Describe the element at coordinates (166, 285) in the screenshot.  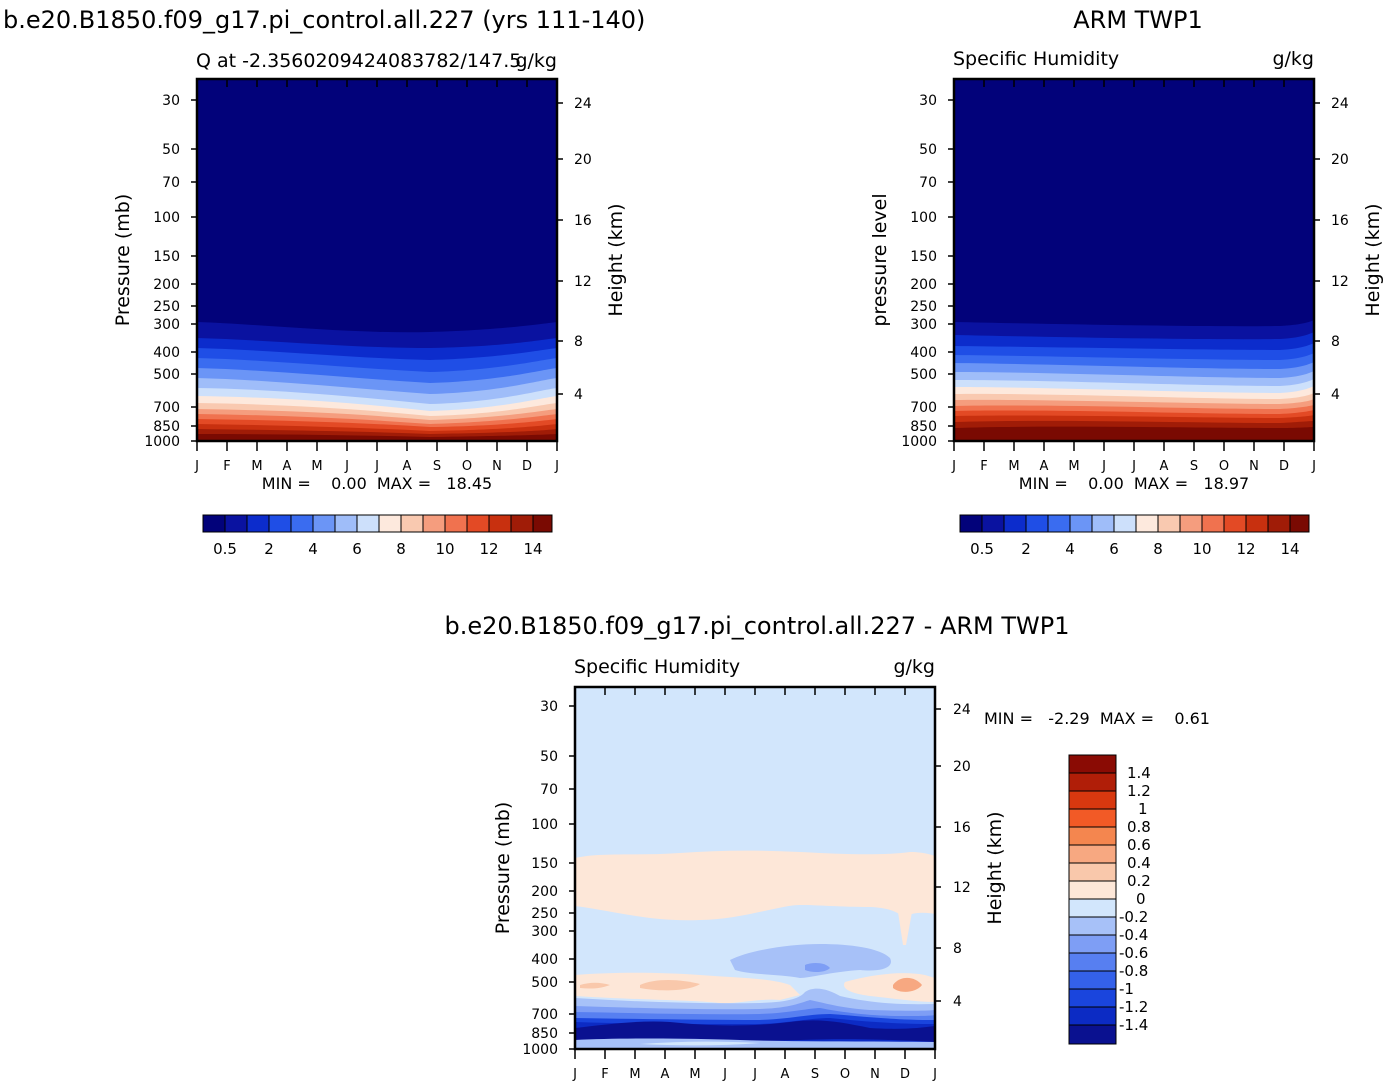
I see `y-tick-label: 200` at that location.